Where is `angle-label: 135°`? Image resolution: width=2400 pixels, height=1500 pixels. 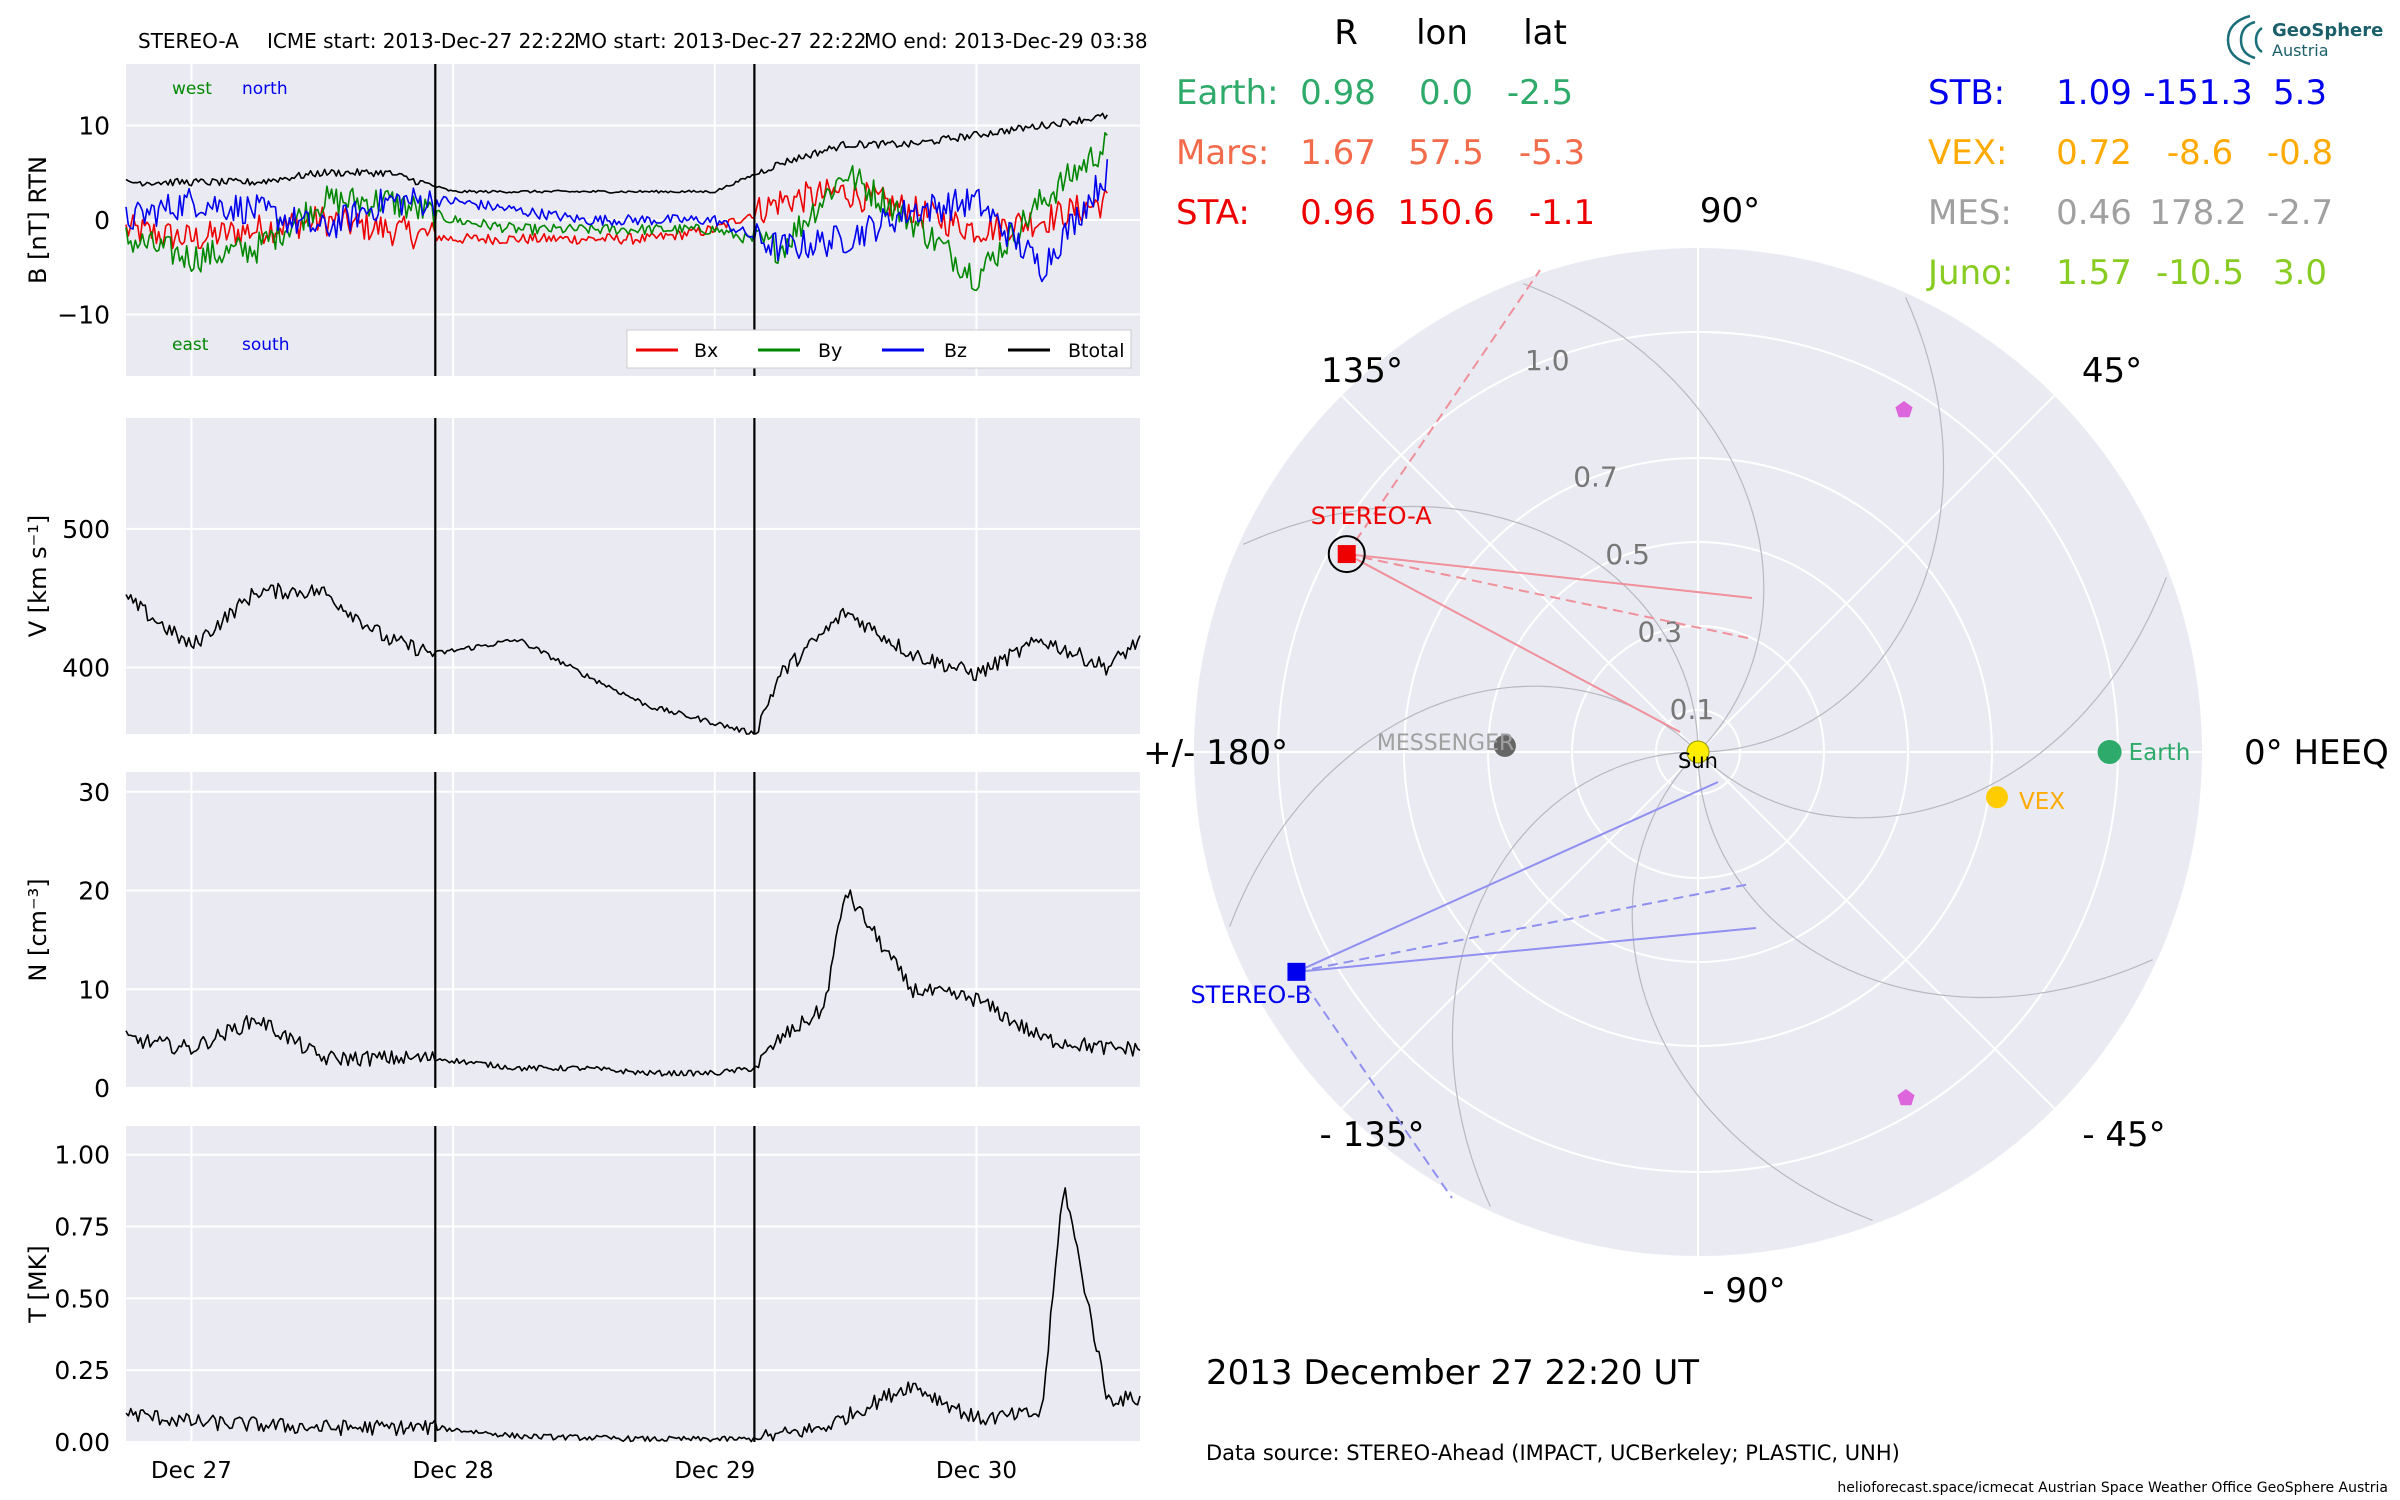 angle-label: 135° is located at coordinates (1362, 371).